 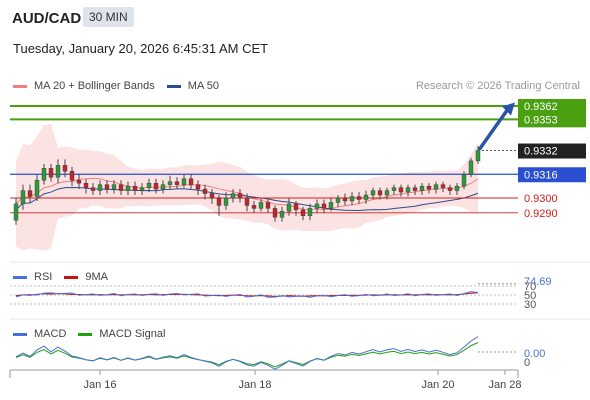 I want to click on x-tick-label-3: Jan 28, so click(x=504, y=385).